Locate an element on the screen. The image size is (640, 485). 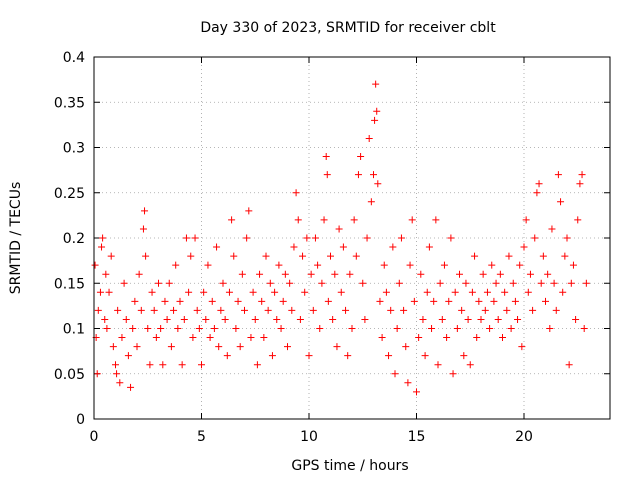
y-tick-label: 0.25 is located at coordinates (69, 194).